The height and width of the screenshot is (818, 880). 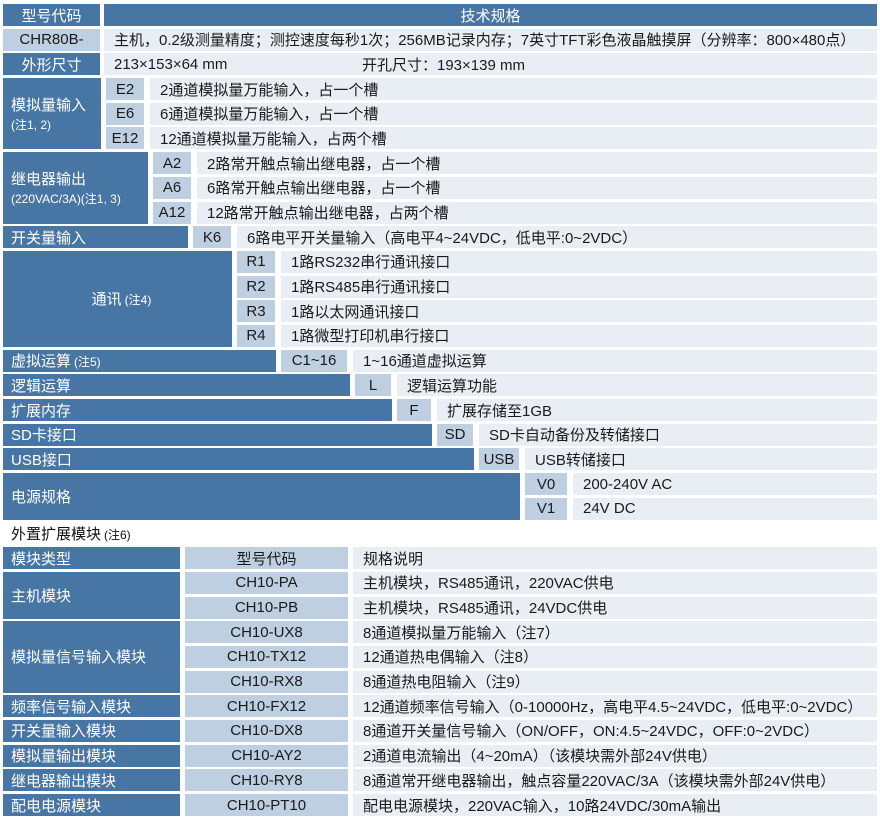 What do you see at coordinates (701, 459) in the screenshot?
I see `option-desc-cell: USB转储接口` at bounding box center [701, 459].